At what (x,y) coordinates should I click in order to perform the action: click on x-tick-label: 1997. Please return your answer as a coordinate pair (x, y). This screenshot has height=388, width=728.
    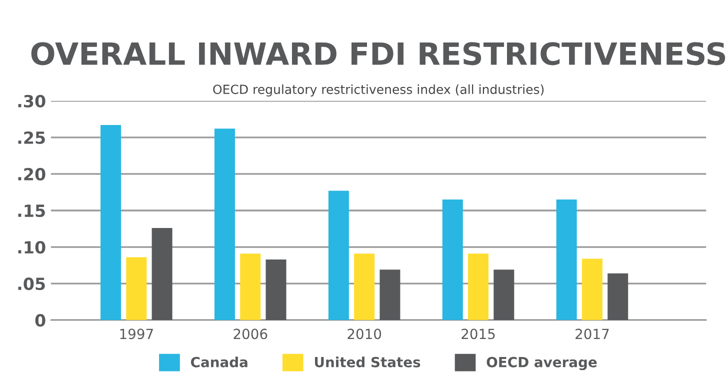
    Looking at the image, I should click on (136, 334).